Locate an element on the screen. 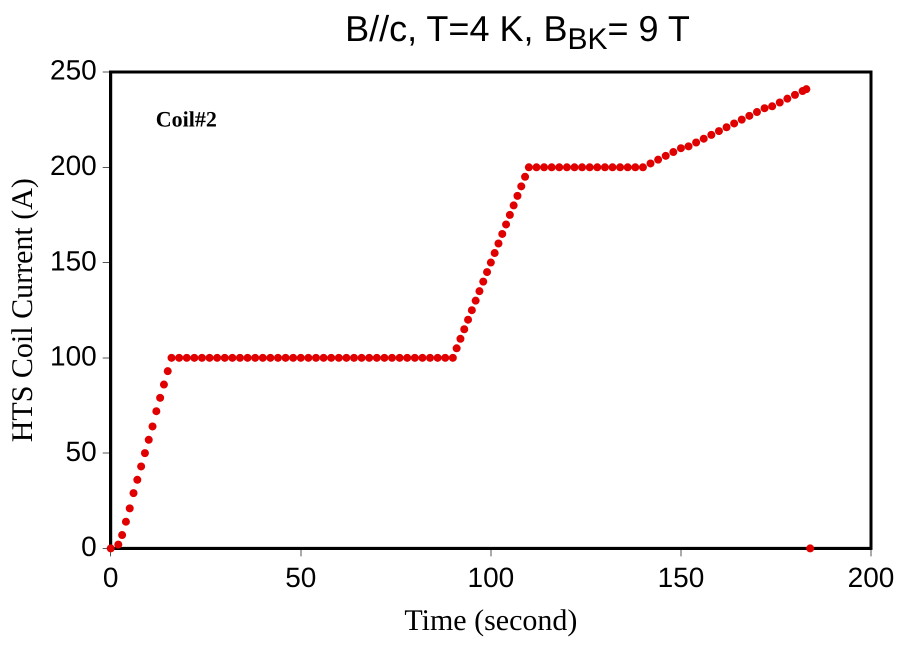 The image size is (907, 646). y-axis-title: HTS Coil Current (A) is located at coordinates (22, 310).